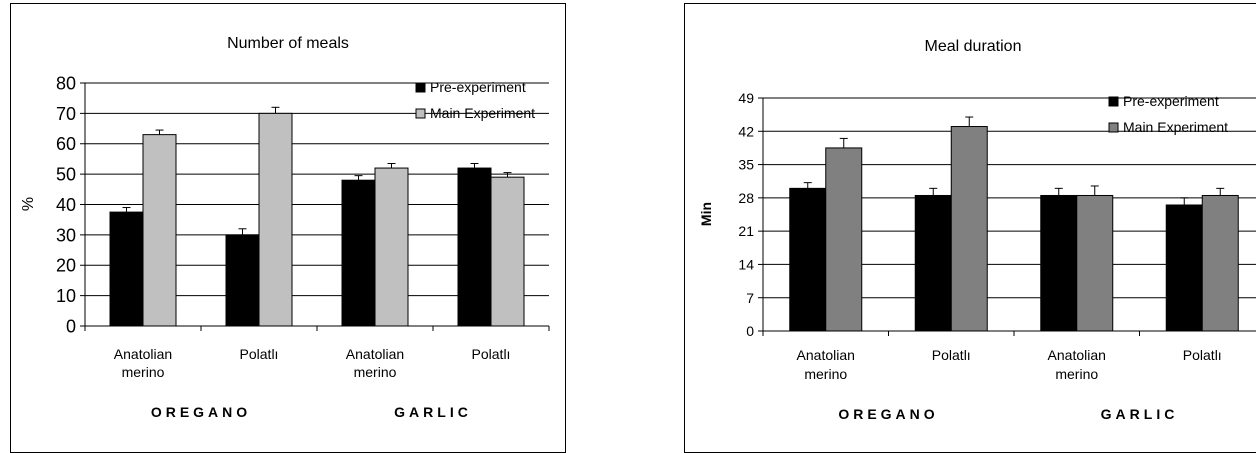  I want to click on y-tick-label: 10, so click(66, 296).